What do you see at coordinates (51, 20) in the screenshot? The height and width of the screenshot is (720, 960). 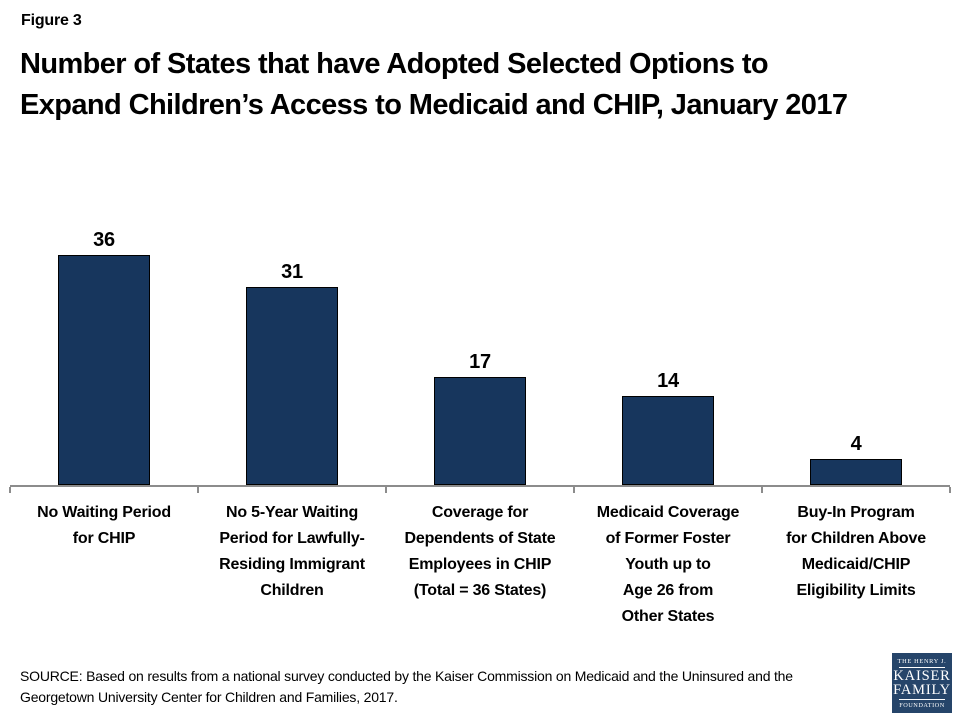 I see `figure-label: Figure 3` at bounding box center [51, 20].